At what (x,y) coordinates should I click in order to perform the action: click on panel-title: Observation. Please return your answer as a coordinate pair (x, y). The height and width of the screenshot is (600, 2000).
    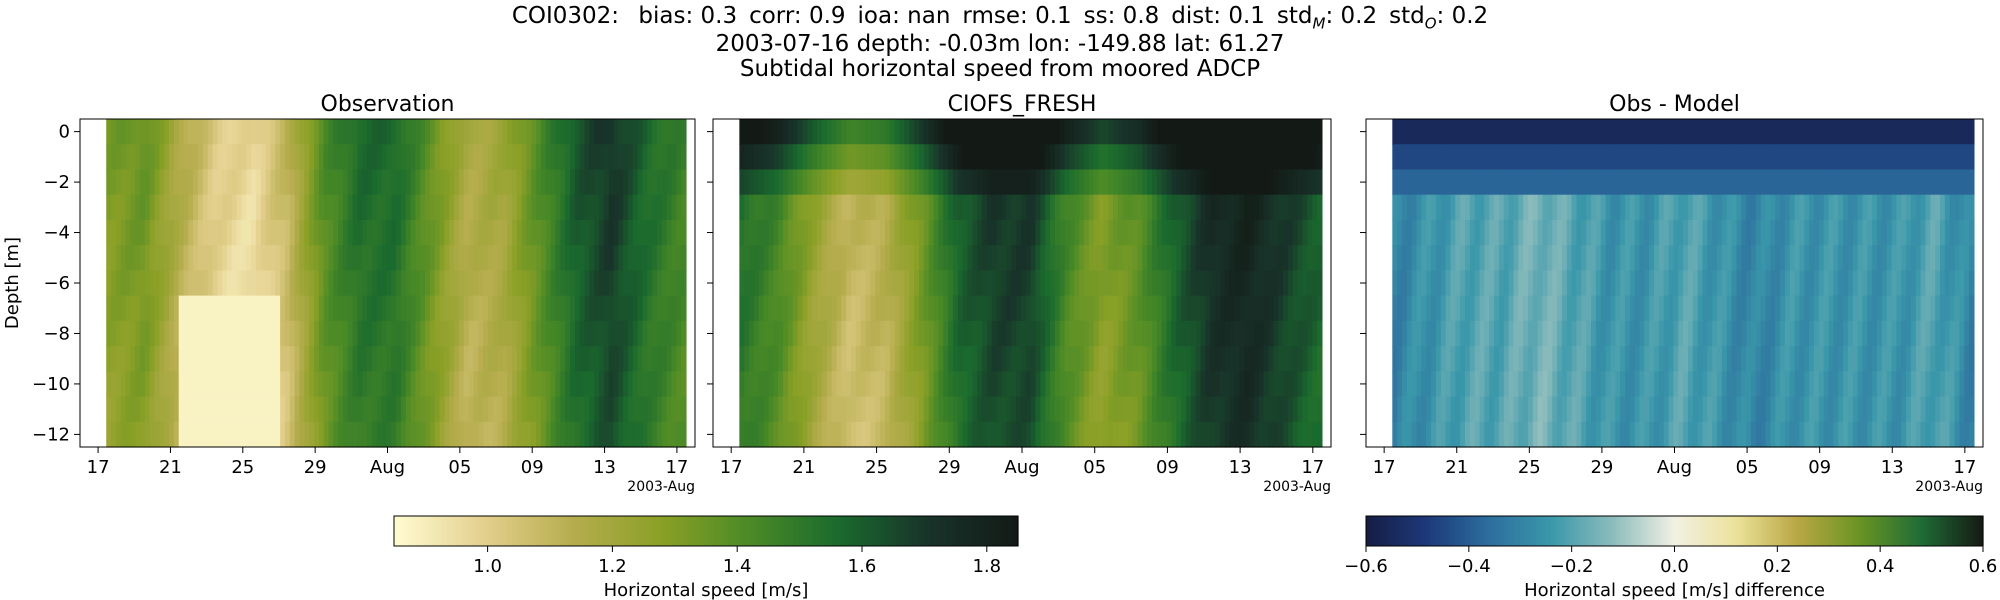
    Looking at the image, I should click on (388, 104).